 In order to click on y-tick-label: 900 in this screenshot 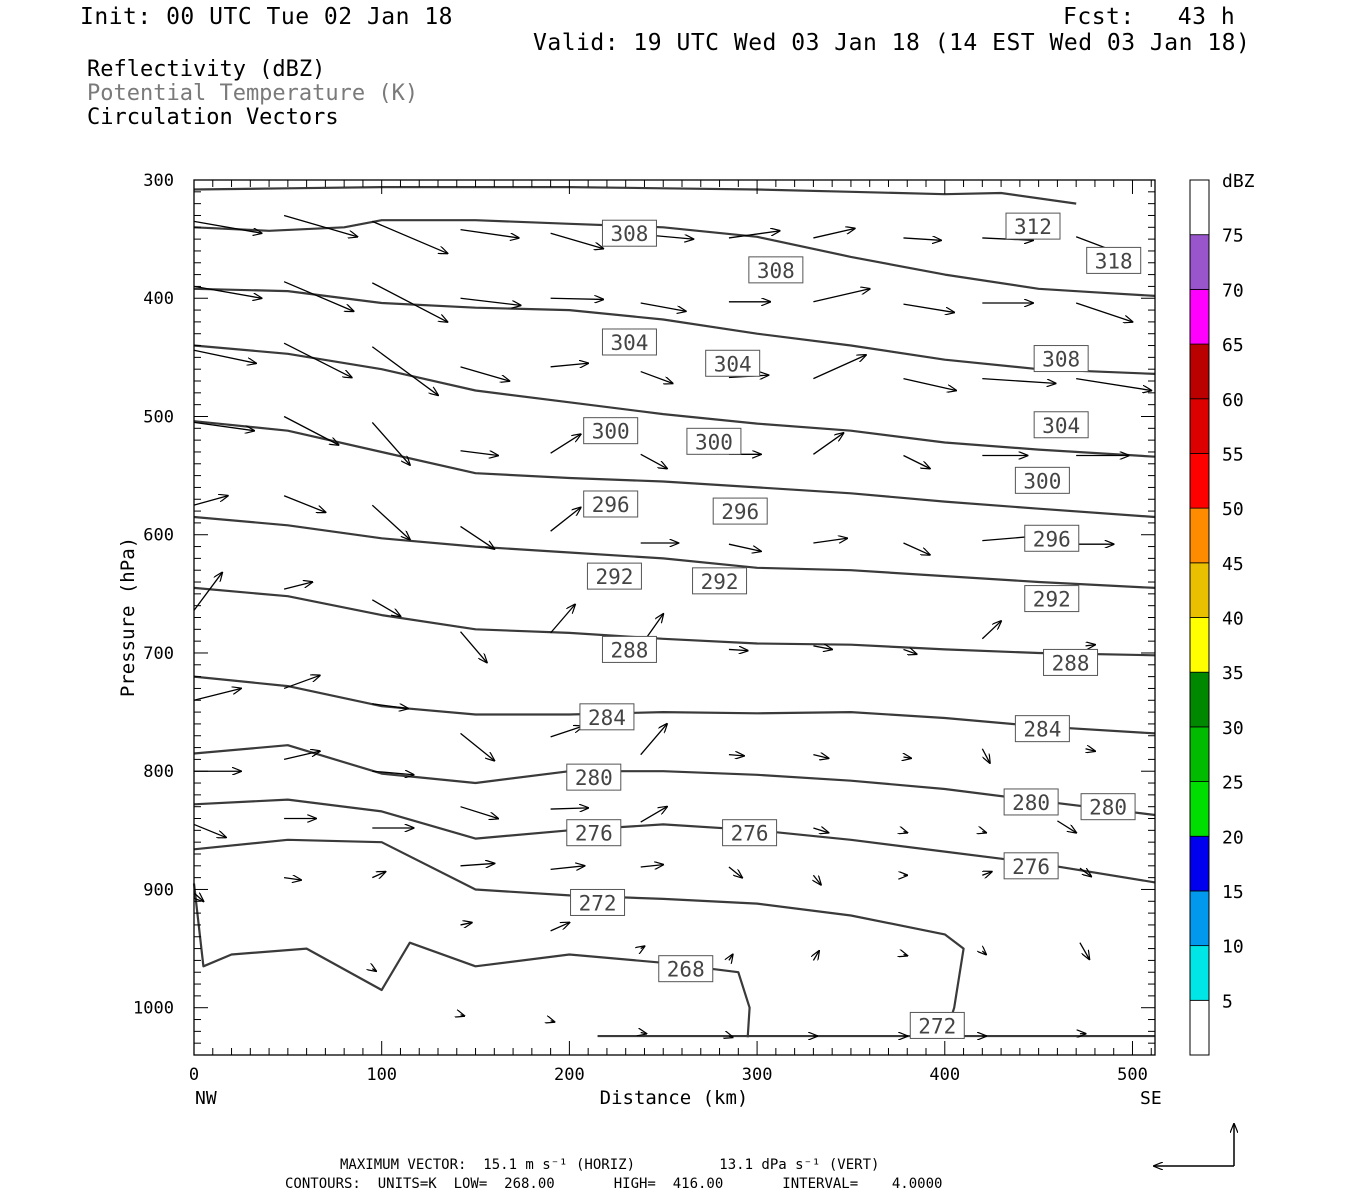, I will do `click(158, 890)`.